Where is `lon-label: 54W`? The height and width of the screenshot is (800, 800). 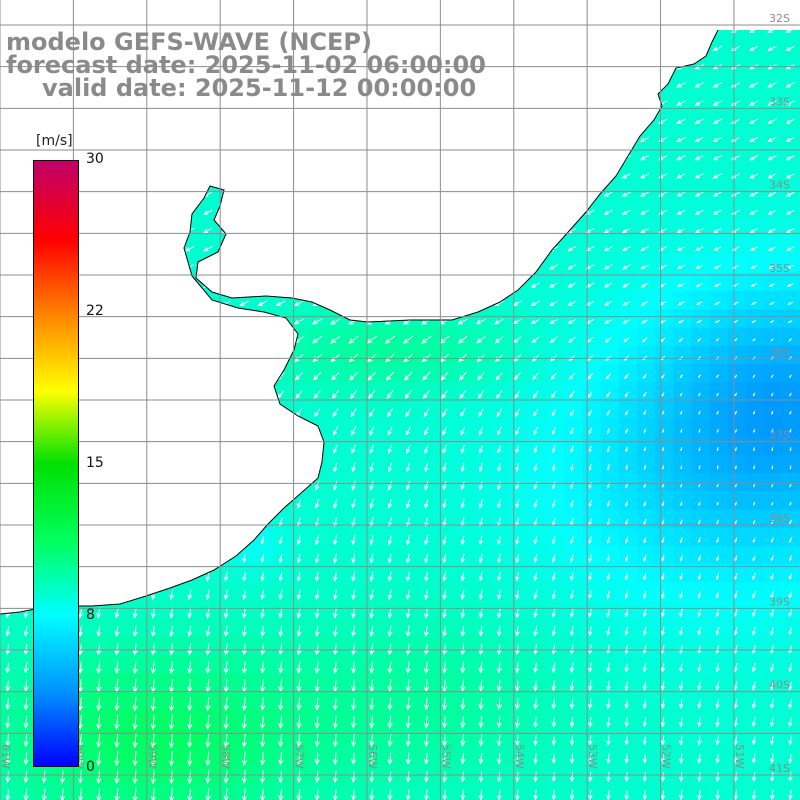 lon-label: 54W is located at coordinates (519, 756).